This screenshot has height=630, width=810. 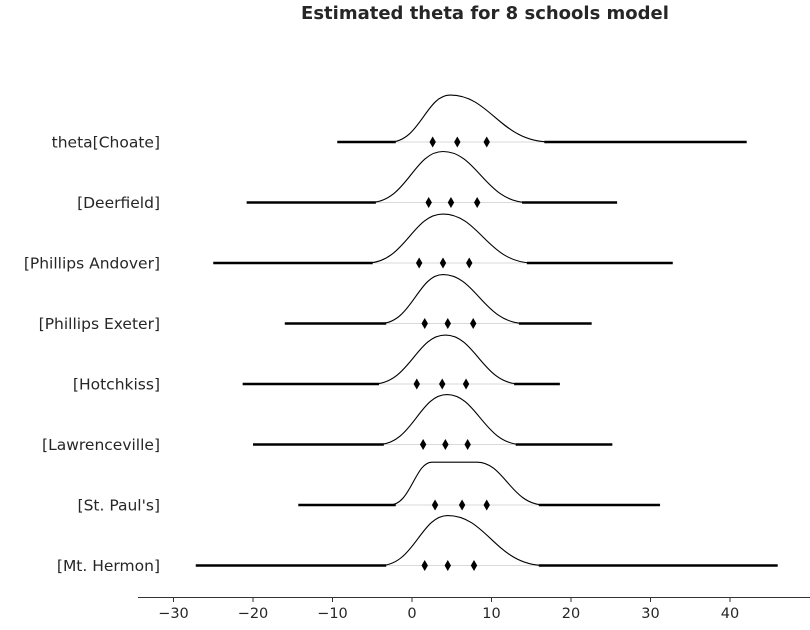 I want to click on ridge-row: [Hotchkiss], so click(x=316, y=364).